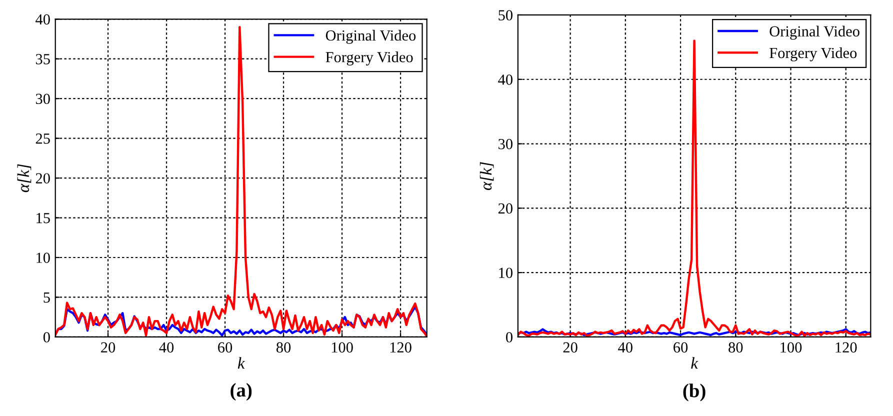 The image size is (893, 416). I want to click on text: (a), so click(241, 392).